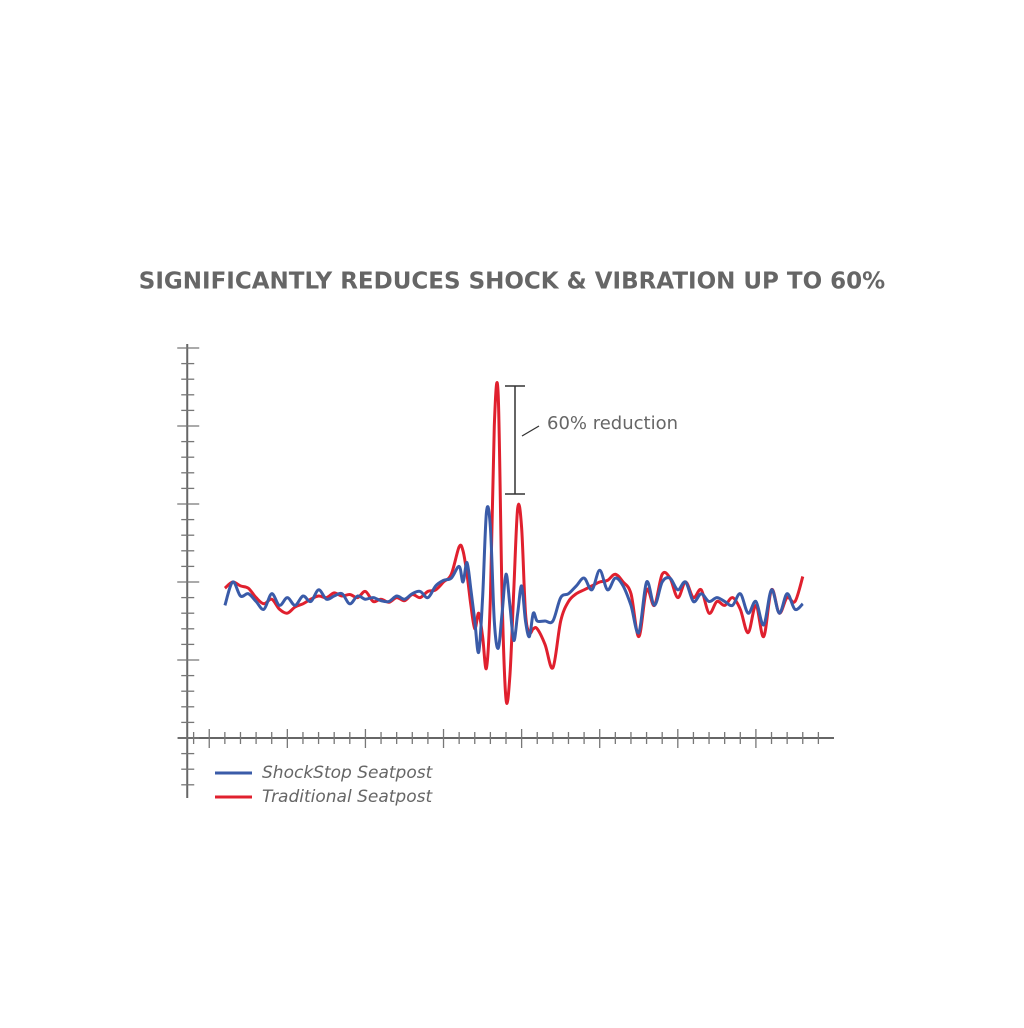  Describe the element at coordinates (513, 579) in the screenshot. I see `series-line` at that location.